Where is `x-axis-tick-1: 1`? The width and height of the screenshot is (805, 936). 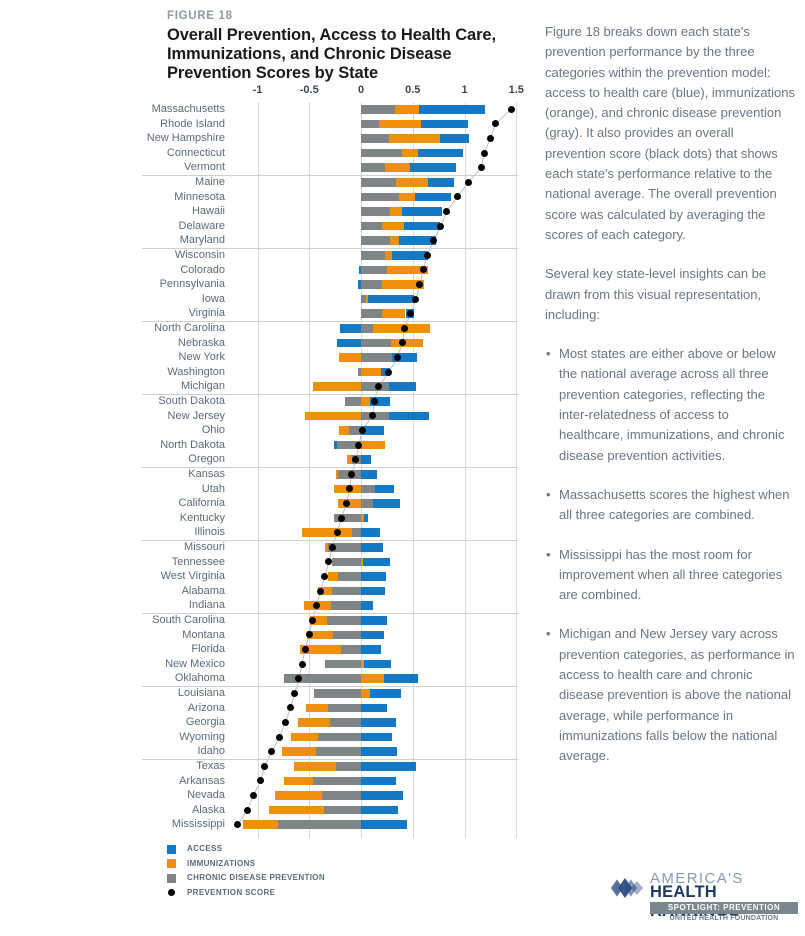 x-axis-tick-1: 1 is located at coordinates (464, 90).